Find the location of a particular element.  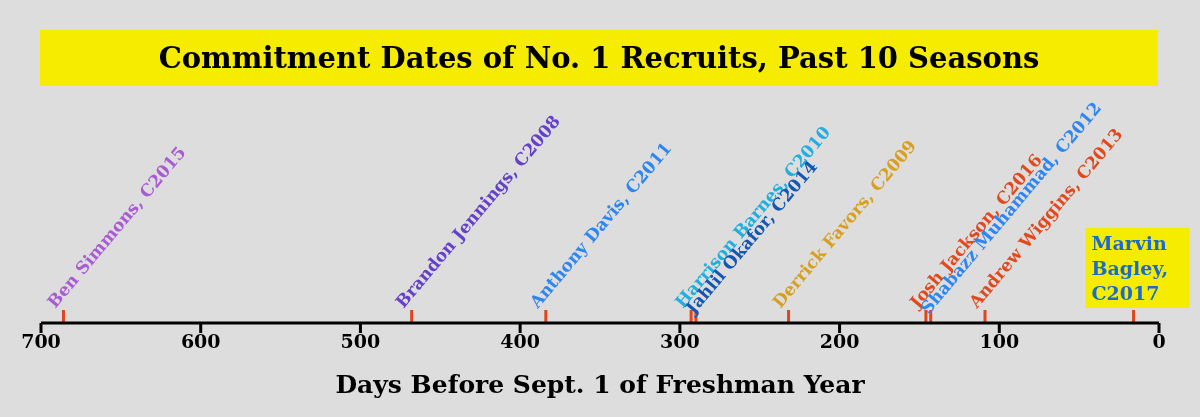

x-tick-label: 600 is located at coordinates (200, 341).